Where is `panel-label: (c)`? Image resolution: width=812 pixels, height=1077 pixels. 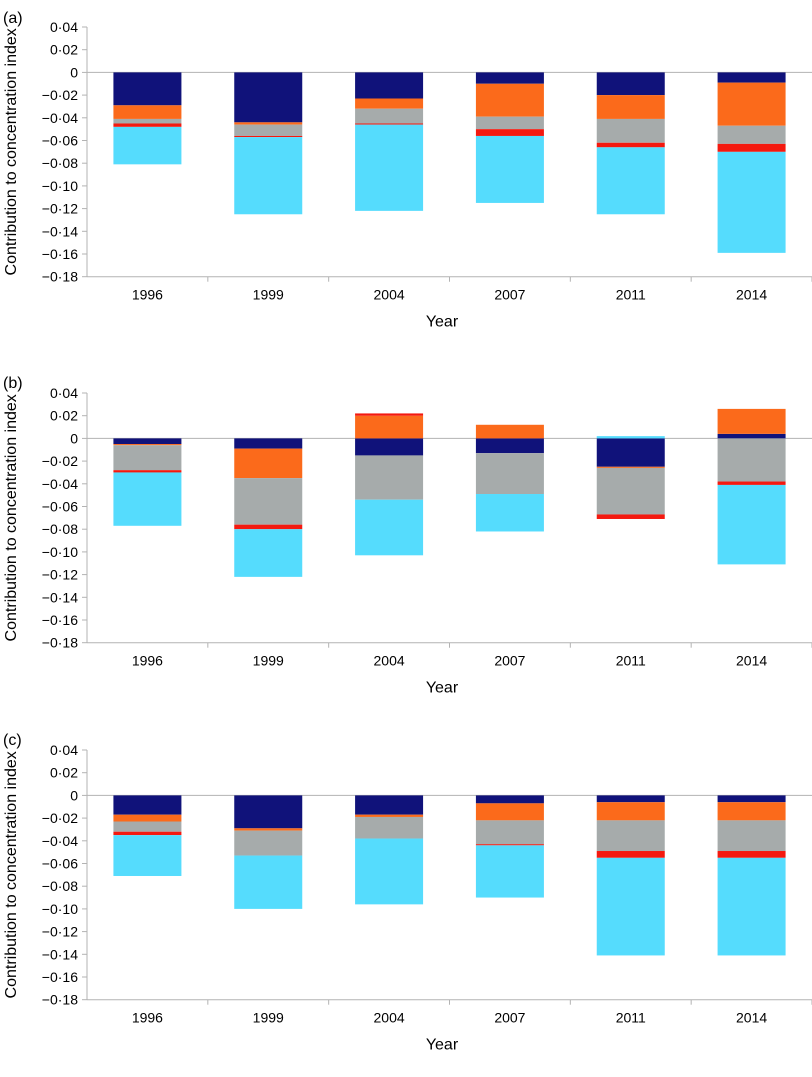
panel-label: (c) is located at coordinates (12, 740).